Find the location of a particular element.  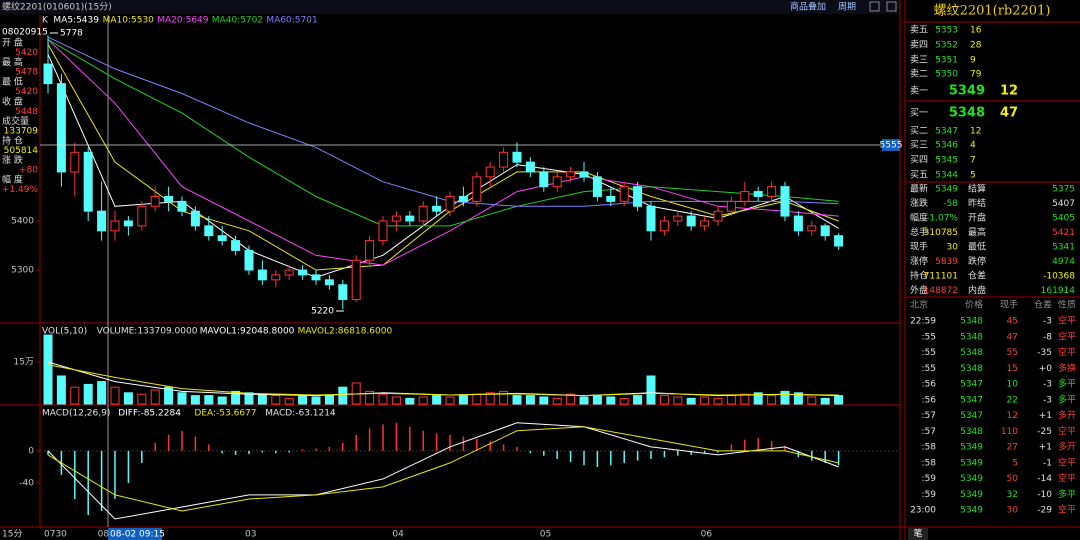

ask-price: 5349 is located at coordinates (967, 91).